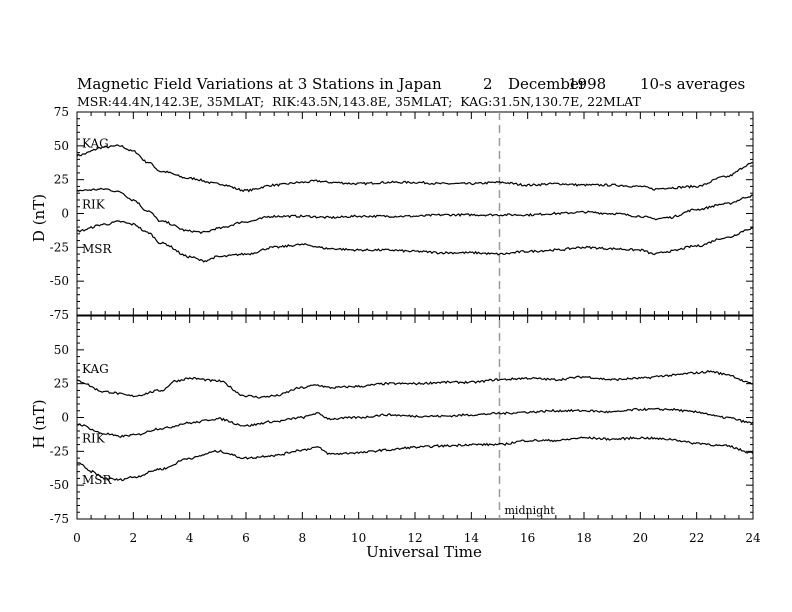 This screenshot has width=792, height=612. Describe the element at coordinates (134, 538) in the screenshot. I see `x-tick-label: 2` at that location.